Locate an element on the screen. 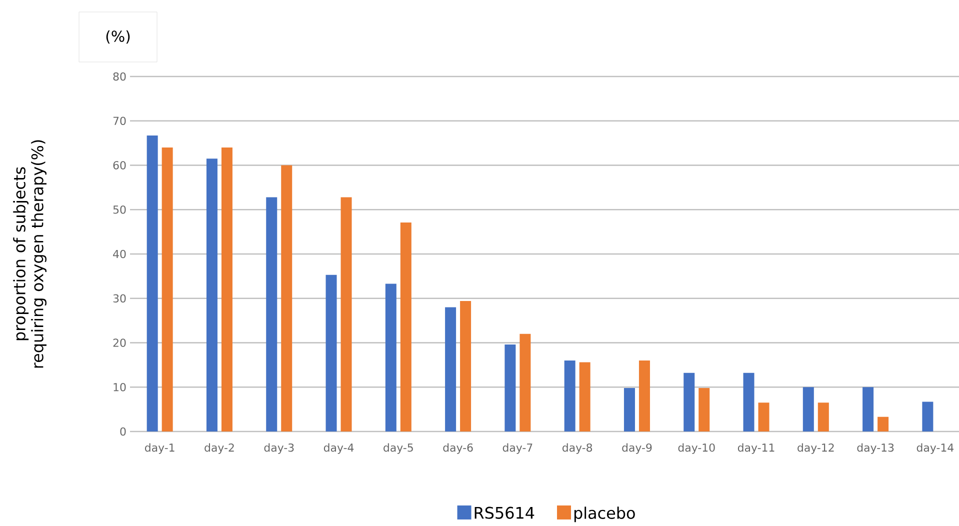 This screenshot has width=959, height=526. y-tick-label: 70 is located at coordinates (119, 121).